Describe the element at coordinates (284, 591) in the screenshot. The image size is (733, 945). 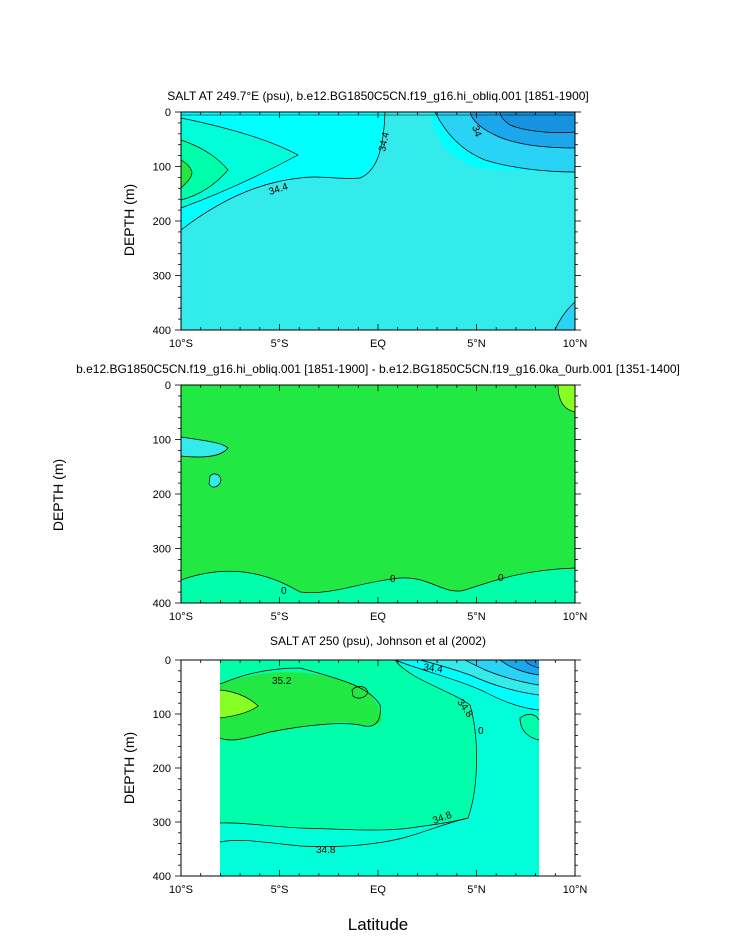
I see `panel-2-clabel-1: 0` at that location.